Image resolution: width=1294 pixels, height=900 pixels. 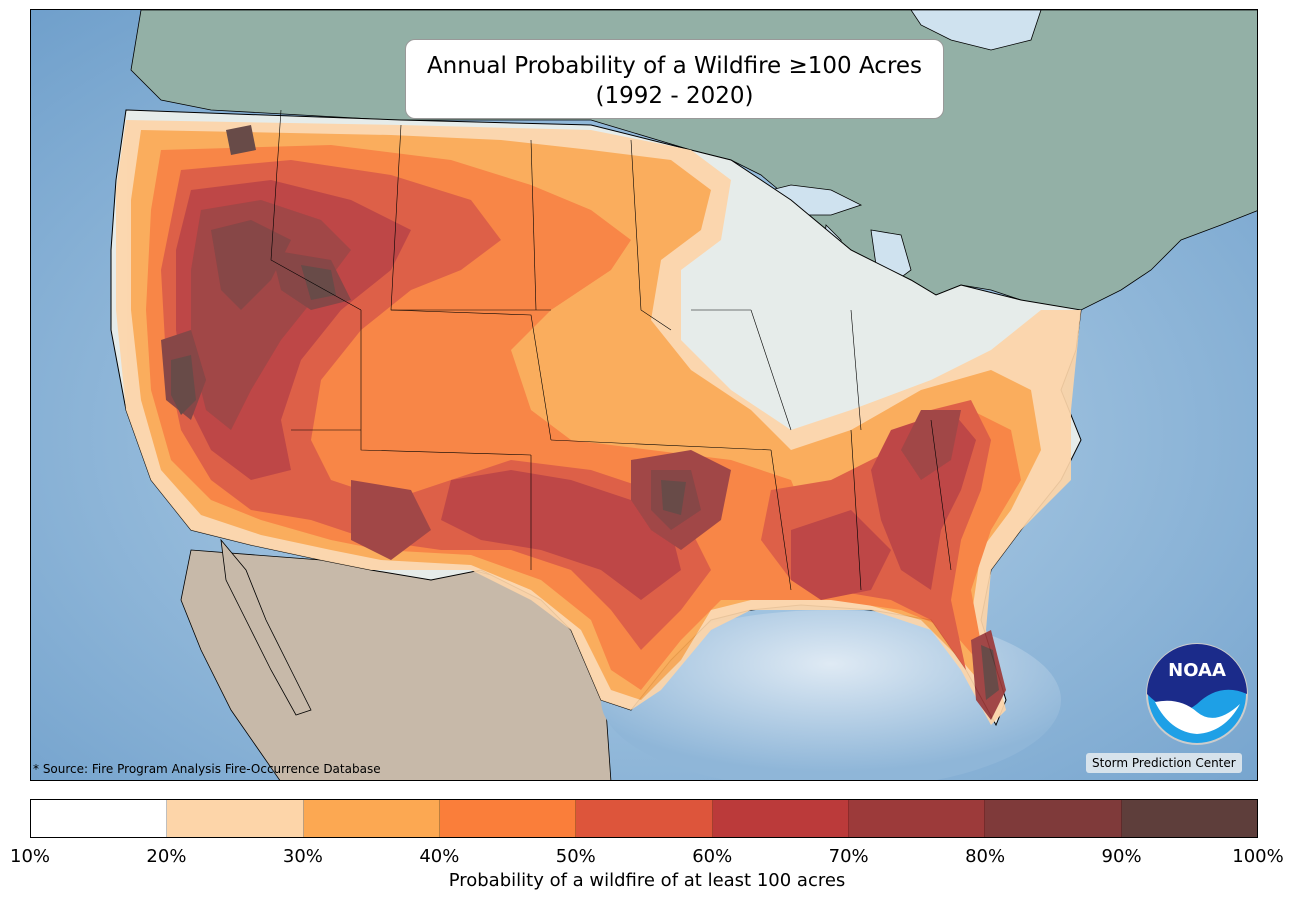 What do you see at coordinates (575, 856) in the screenshot?
I see `colorbar-tick-label: 50%` at bounding box center [575, 856].